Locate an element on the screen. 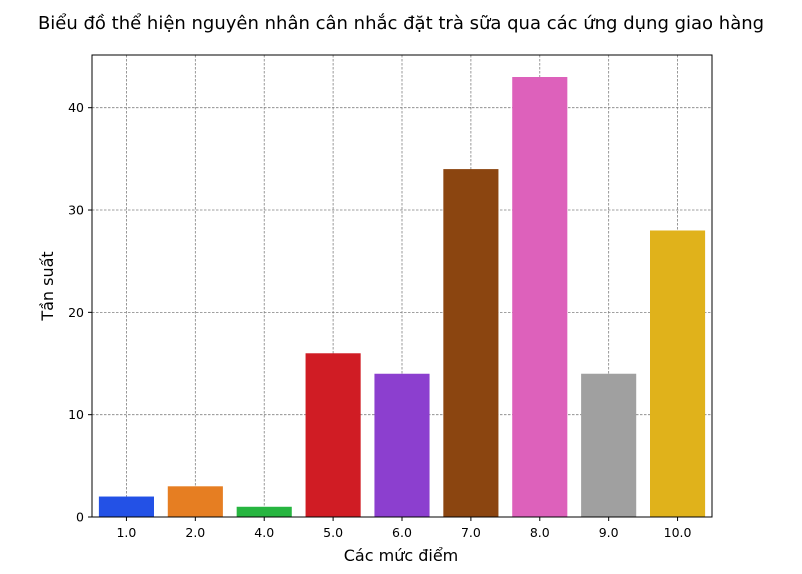 This screenshot has width=802, height=574. y-axis-label: Tần suất is located at coordinates (47, 286).